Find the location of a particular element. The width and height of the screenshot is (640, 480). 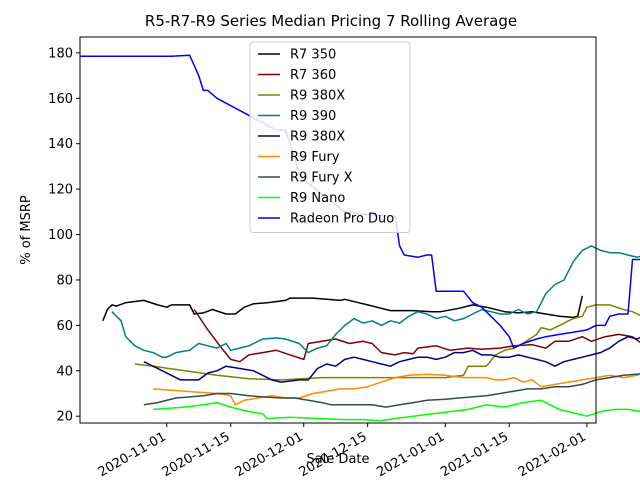

y-tick-label-4: 100 is located at coordinates (60, 235).